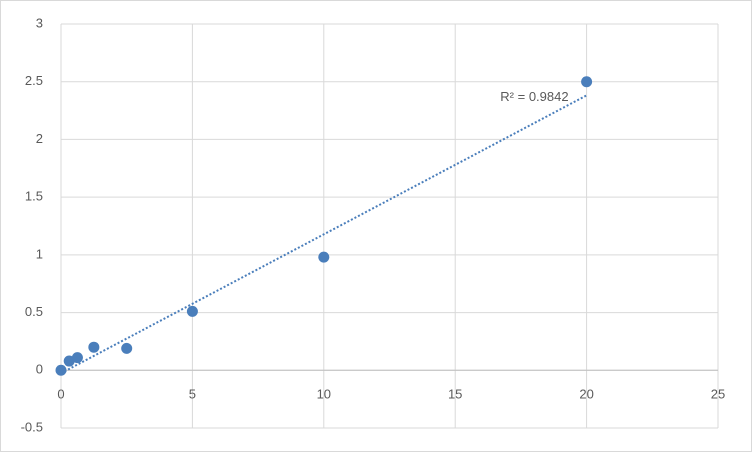 The image size is (752, 452). Describe the element at coordinates (718, 394) in the screenshot. I see `x-tick-label: 25` at that location.